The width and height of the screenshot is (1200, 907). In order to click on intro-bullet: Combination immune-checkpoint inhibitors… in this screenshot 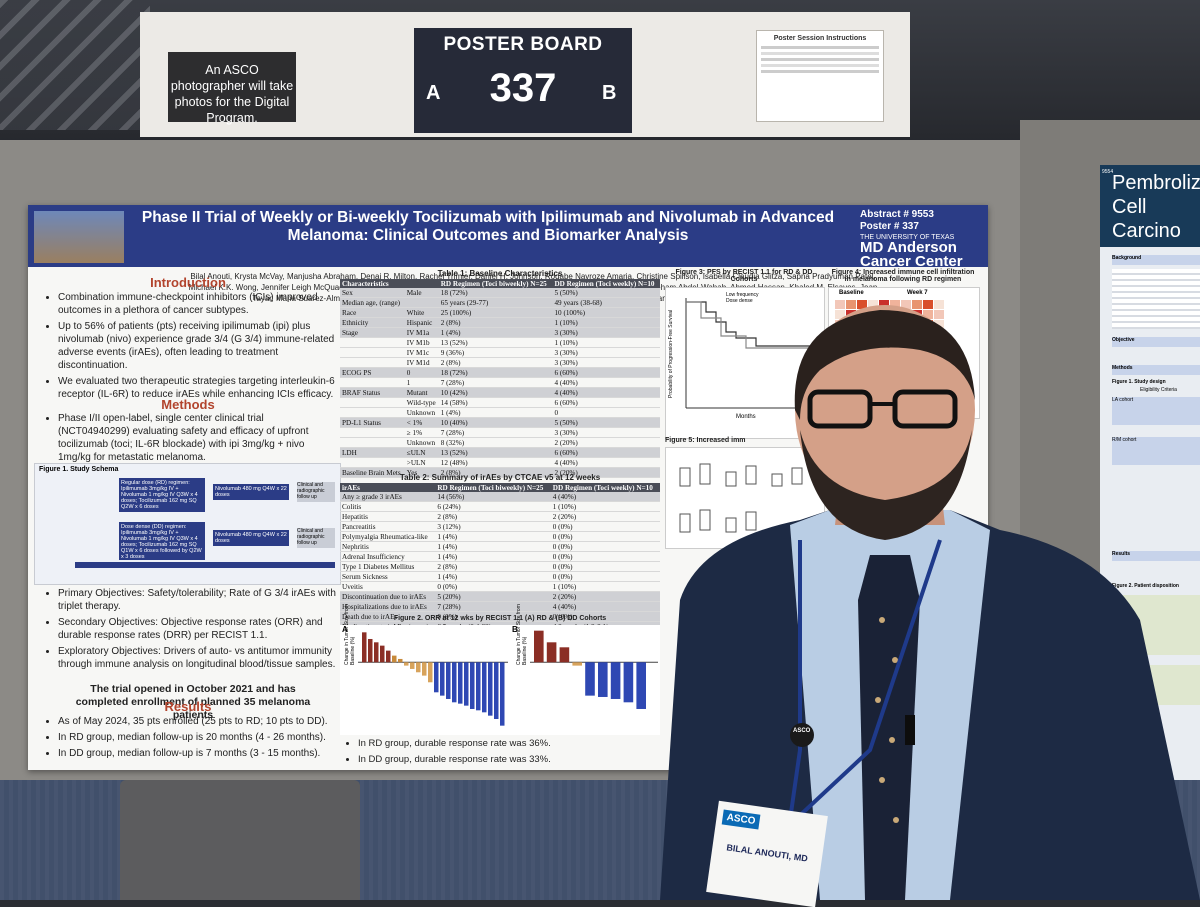, I will do `click(198, 304)`.